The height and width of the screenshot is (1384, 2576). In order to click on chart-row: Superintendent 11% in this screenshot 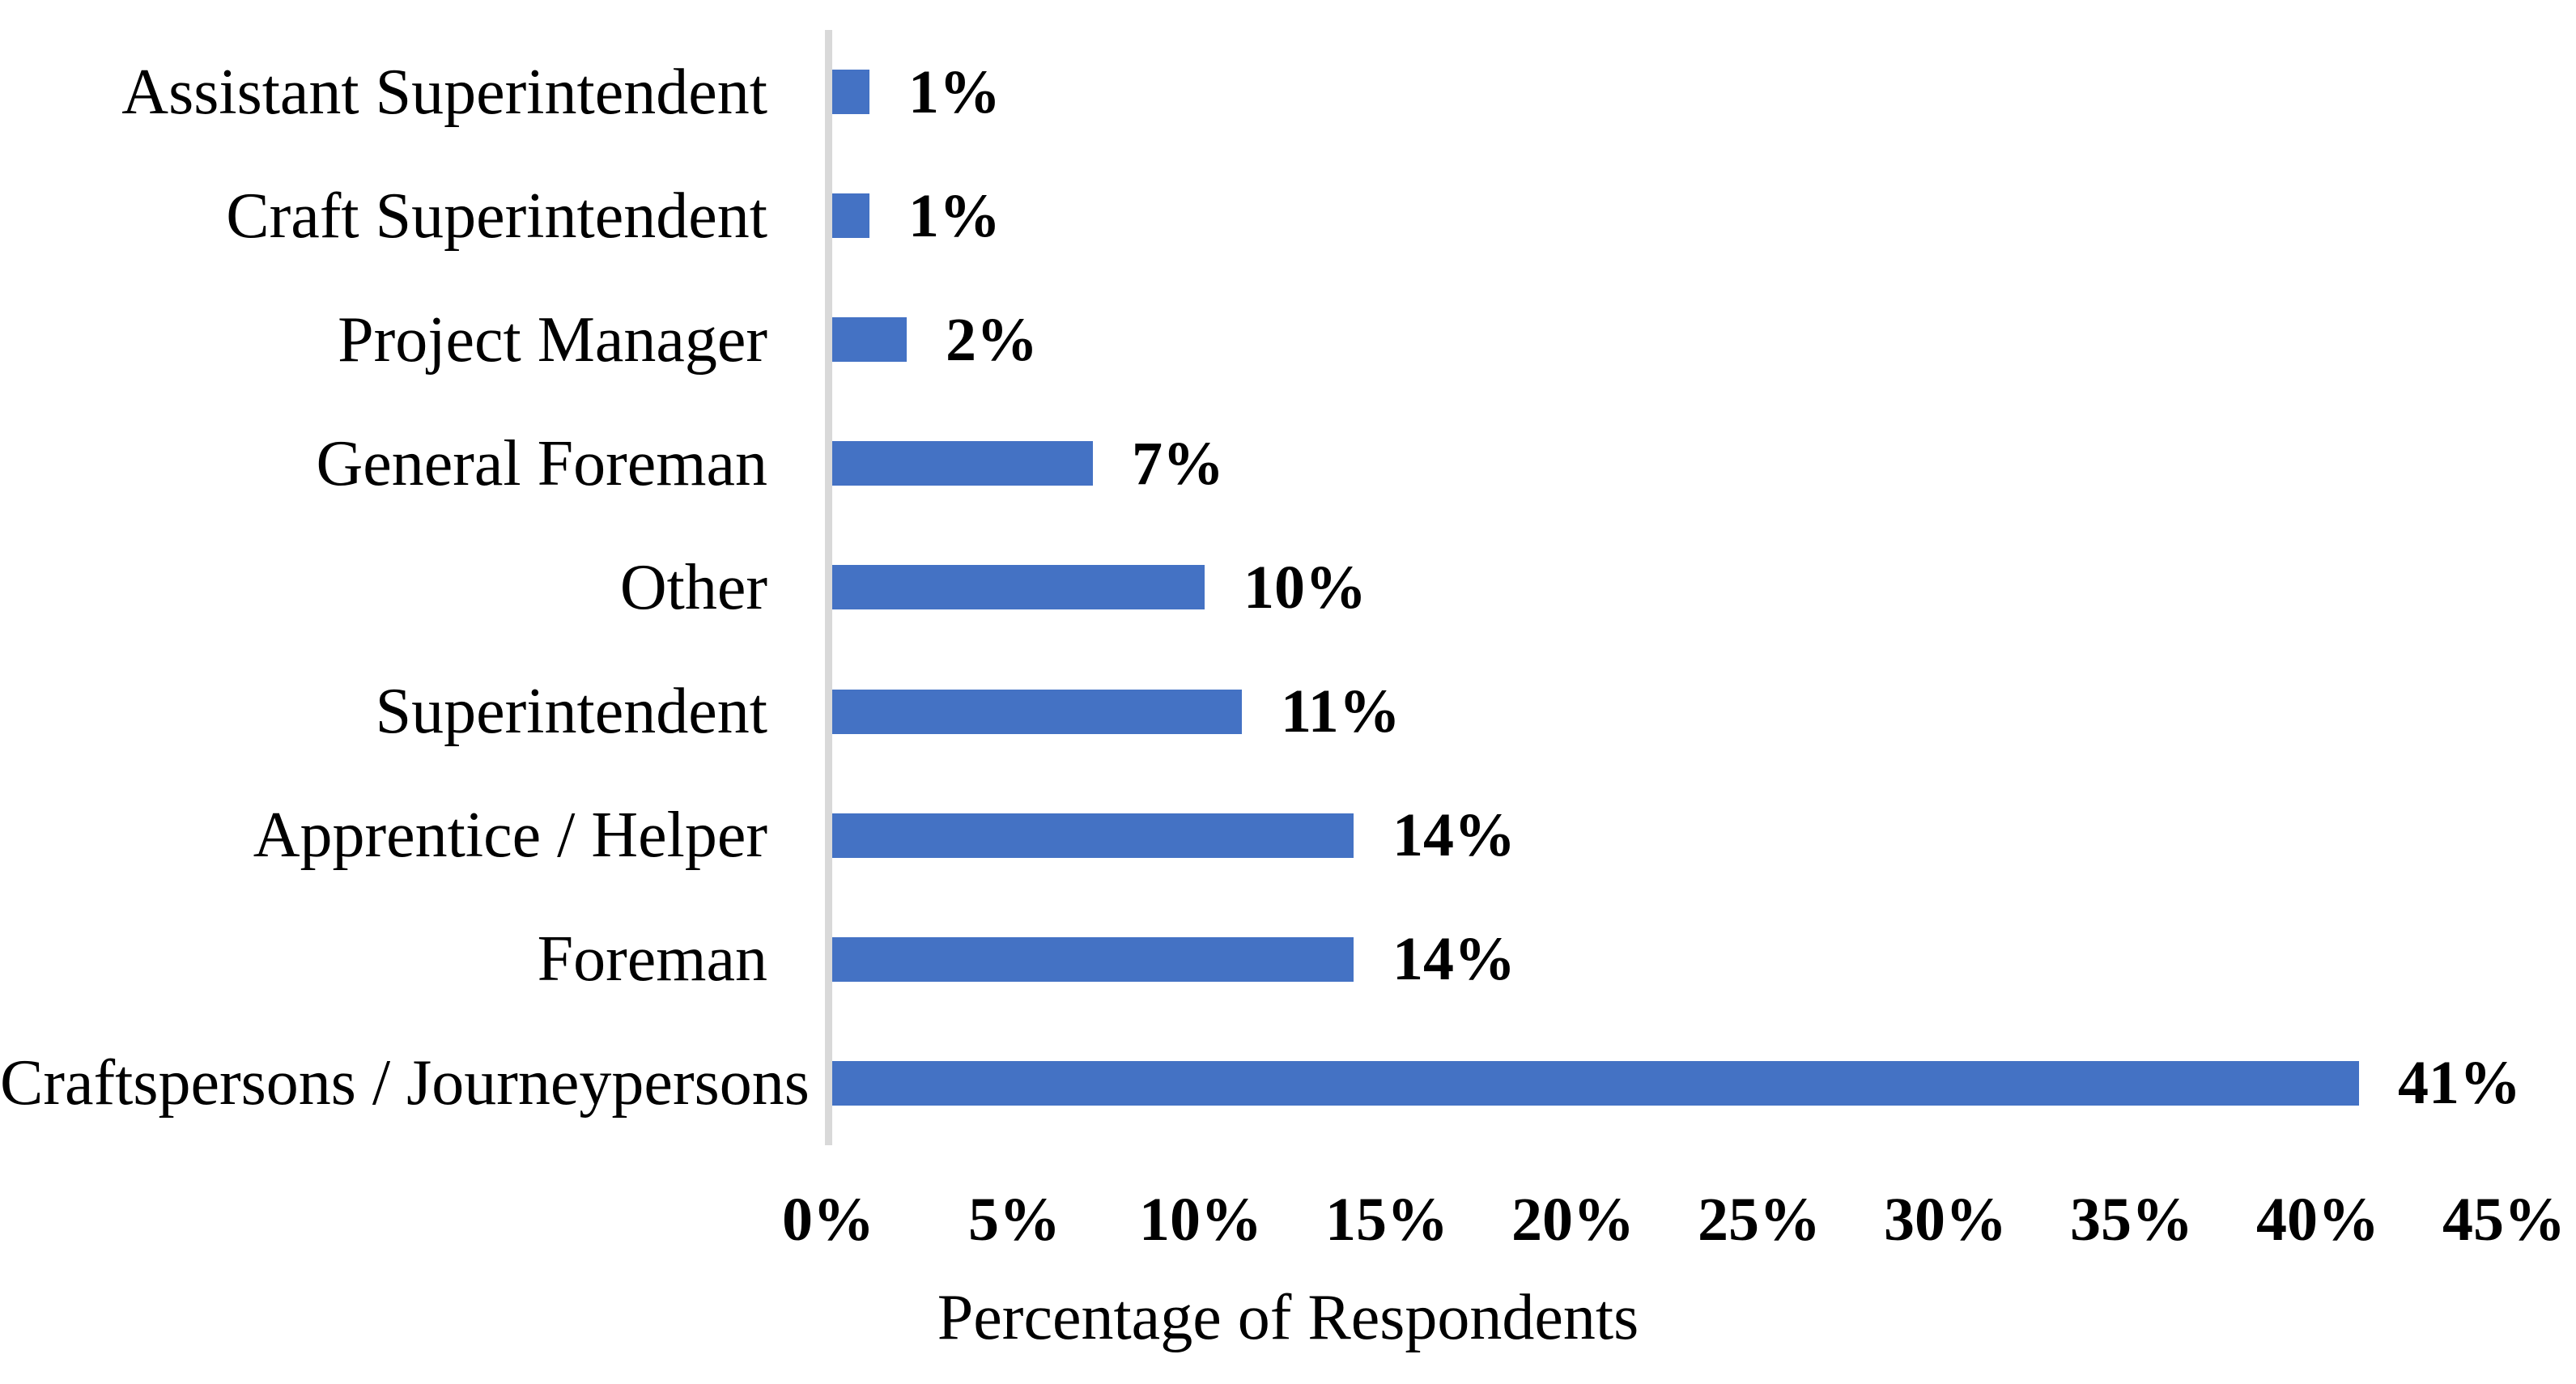, I will do `click(1288, 712)`.